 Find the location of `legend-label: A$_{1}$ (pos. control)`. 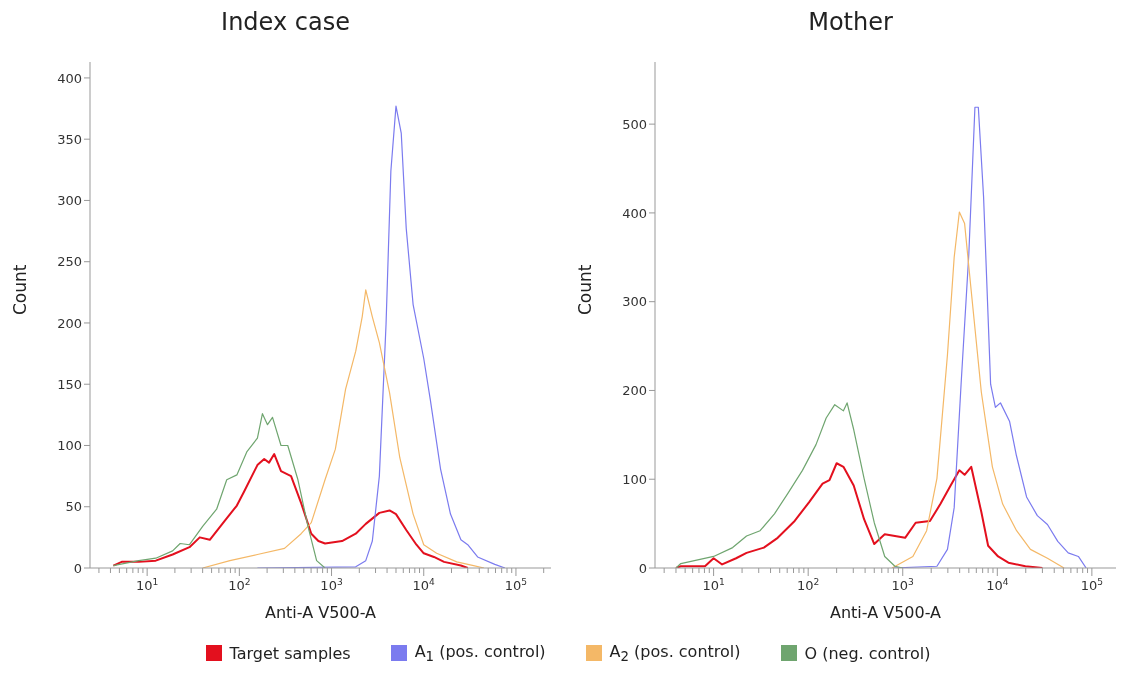

legend-label: A$_{1}$ (pos. control) is located at coordinates (480, 653).